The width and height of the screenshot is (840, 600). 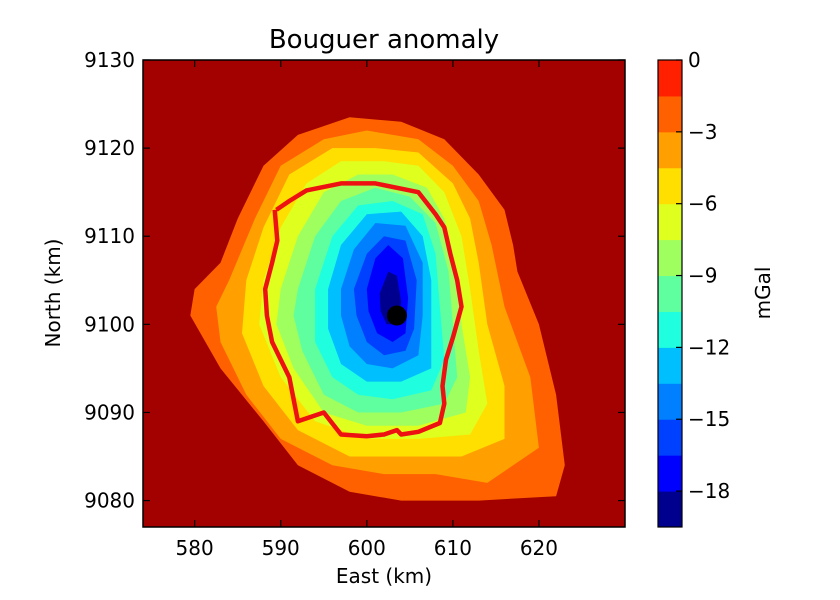 What do you see at coordinates (109, 412) in the screenshot?
I see `y-tick-label: 9090` at bounding box center [109, 412].